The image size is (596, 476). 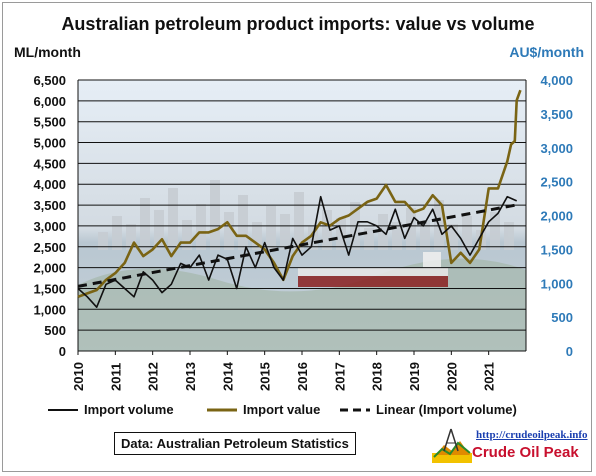 What do you see at coordinates (355, 409) in the screenshot?
I see `legend-swatch-trend` at bounding box center [355, 409].